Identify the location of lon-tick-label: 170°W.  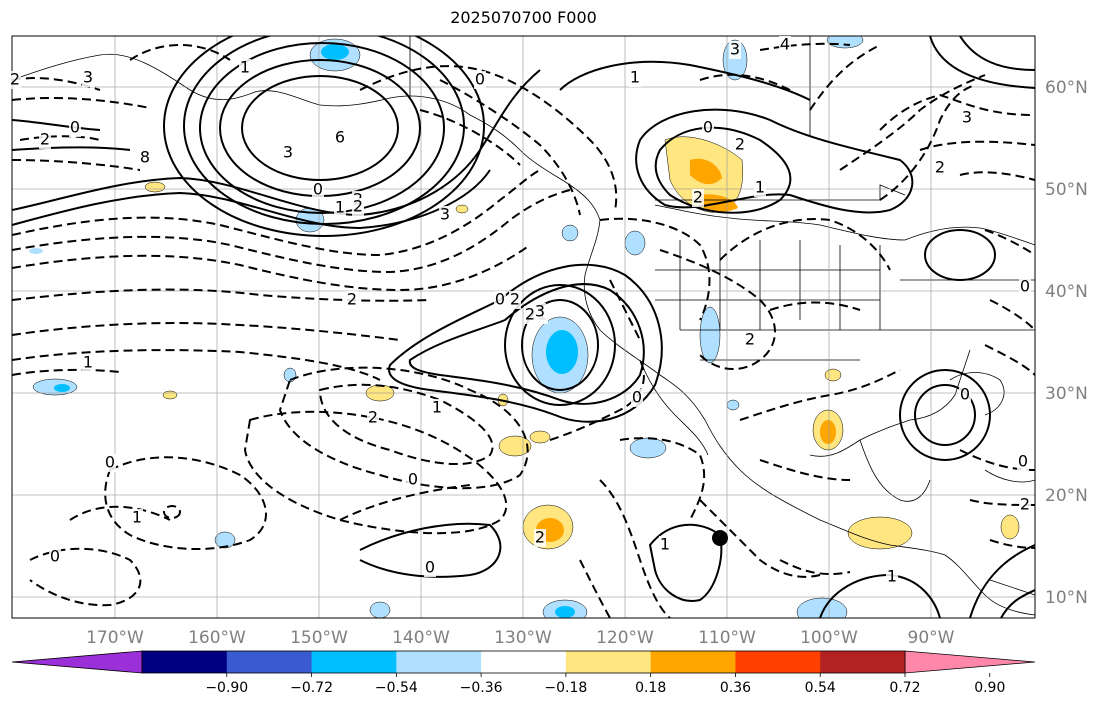
(115, 638).